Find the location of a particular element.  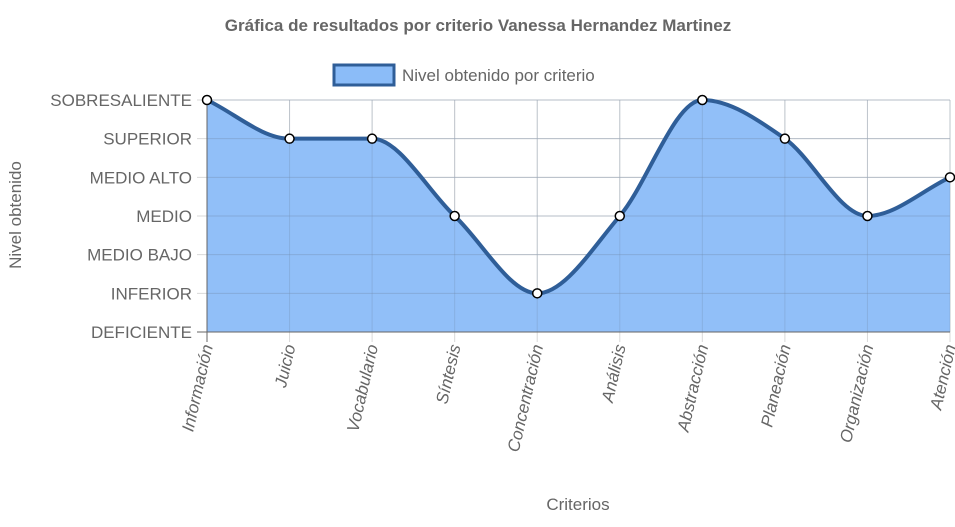

x-tick-label: Concentración is located at coordinates (525, 398).